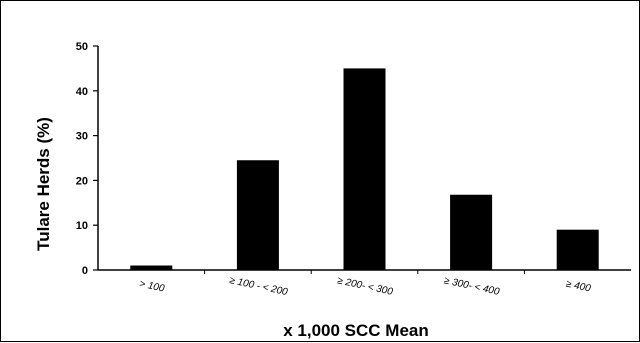 The width and height of the screenshot is (640, 343). What do you see at coordinates (578, 287) in the screenshot?
I see `category-label: ≥ 400` at bounding box center [578, 287].